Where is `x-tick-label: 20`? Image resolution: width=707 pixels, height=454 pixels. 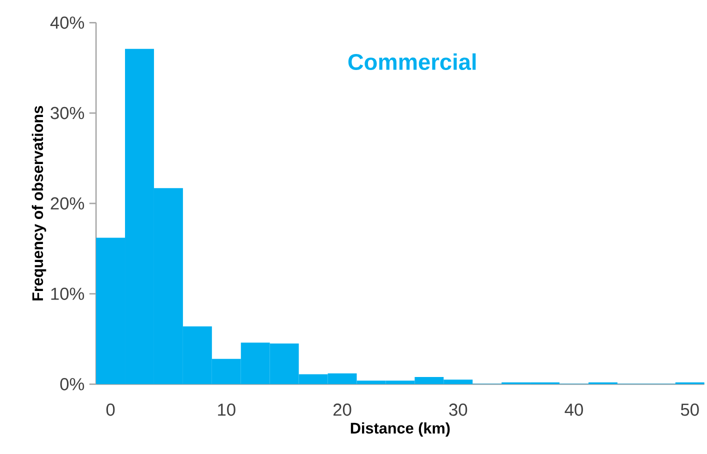
x-tick-label: 20 is located at coordinates (342, 410).